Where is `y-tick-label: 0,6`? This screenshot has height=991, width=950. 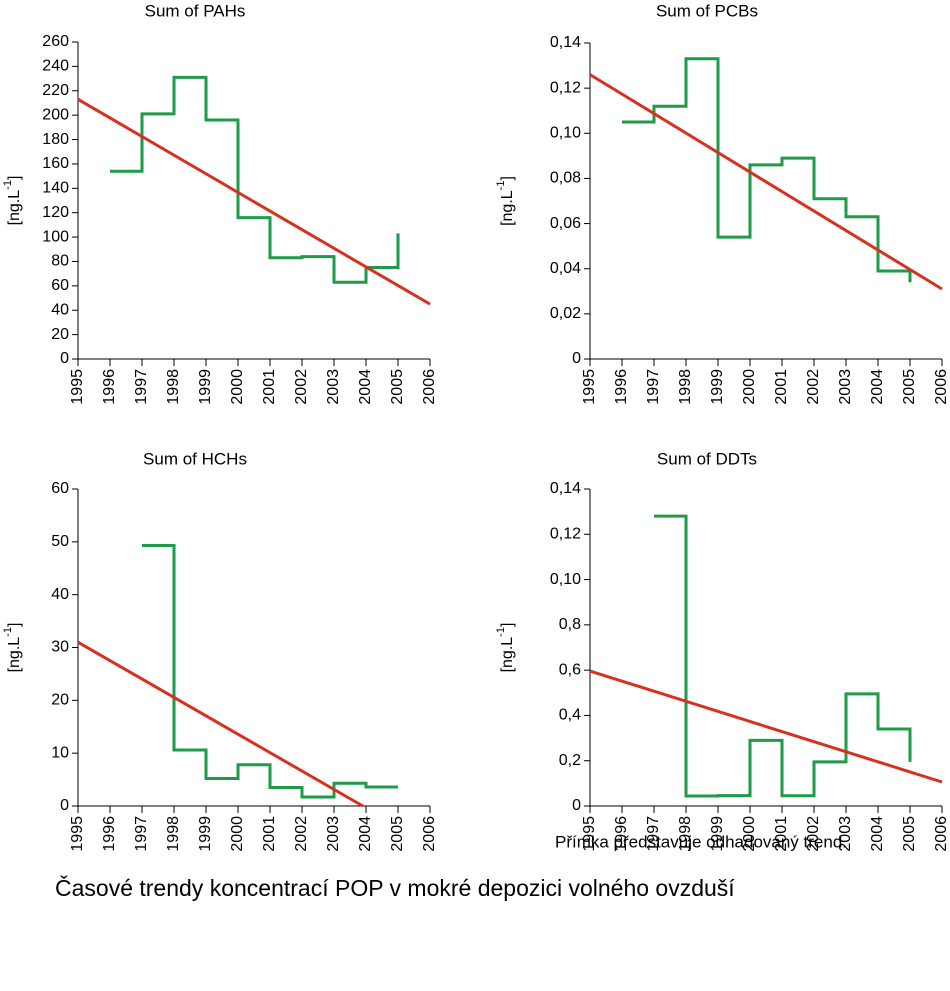 y-tick-label: 0,6 is located at coordinates (570, 669).